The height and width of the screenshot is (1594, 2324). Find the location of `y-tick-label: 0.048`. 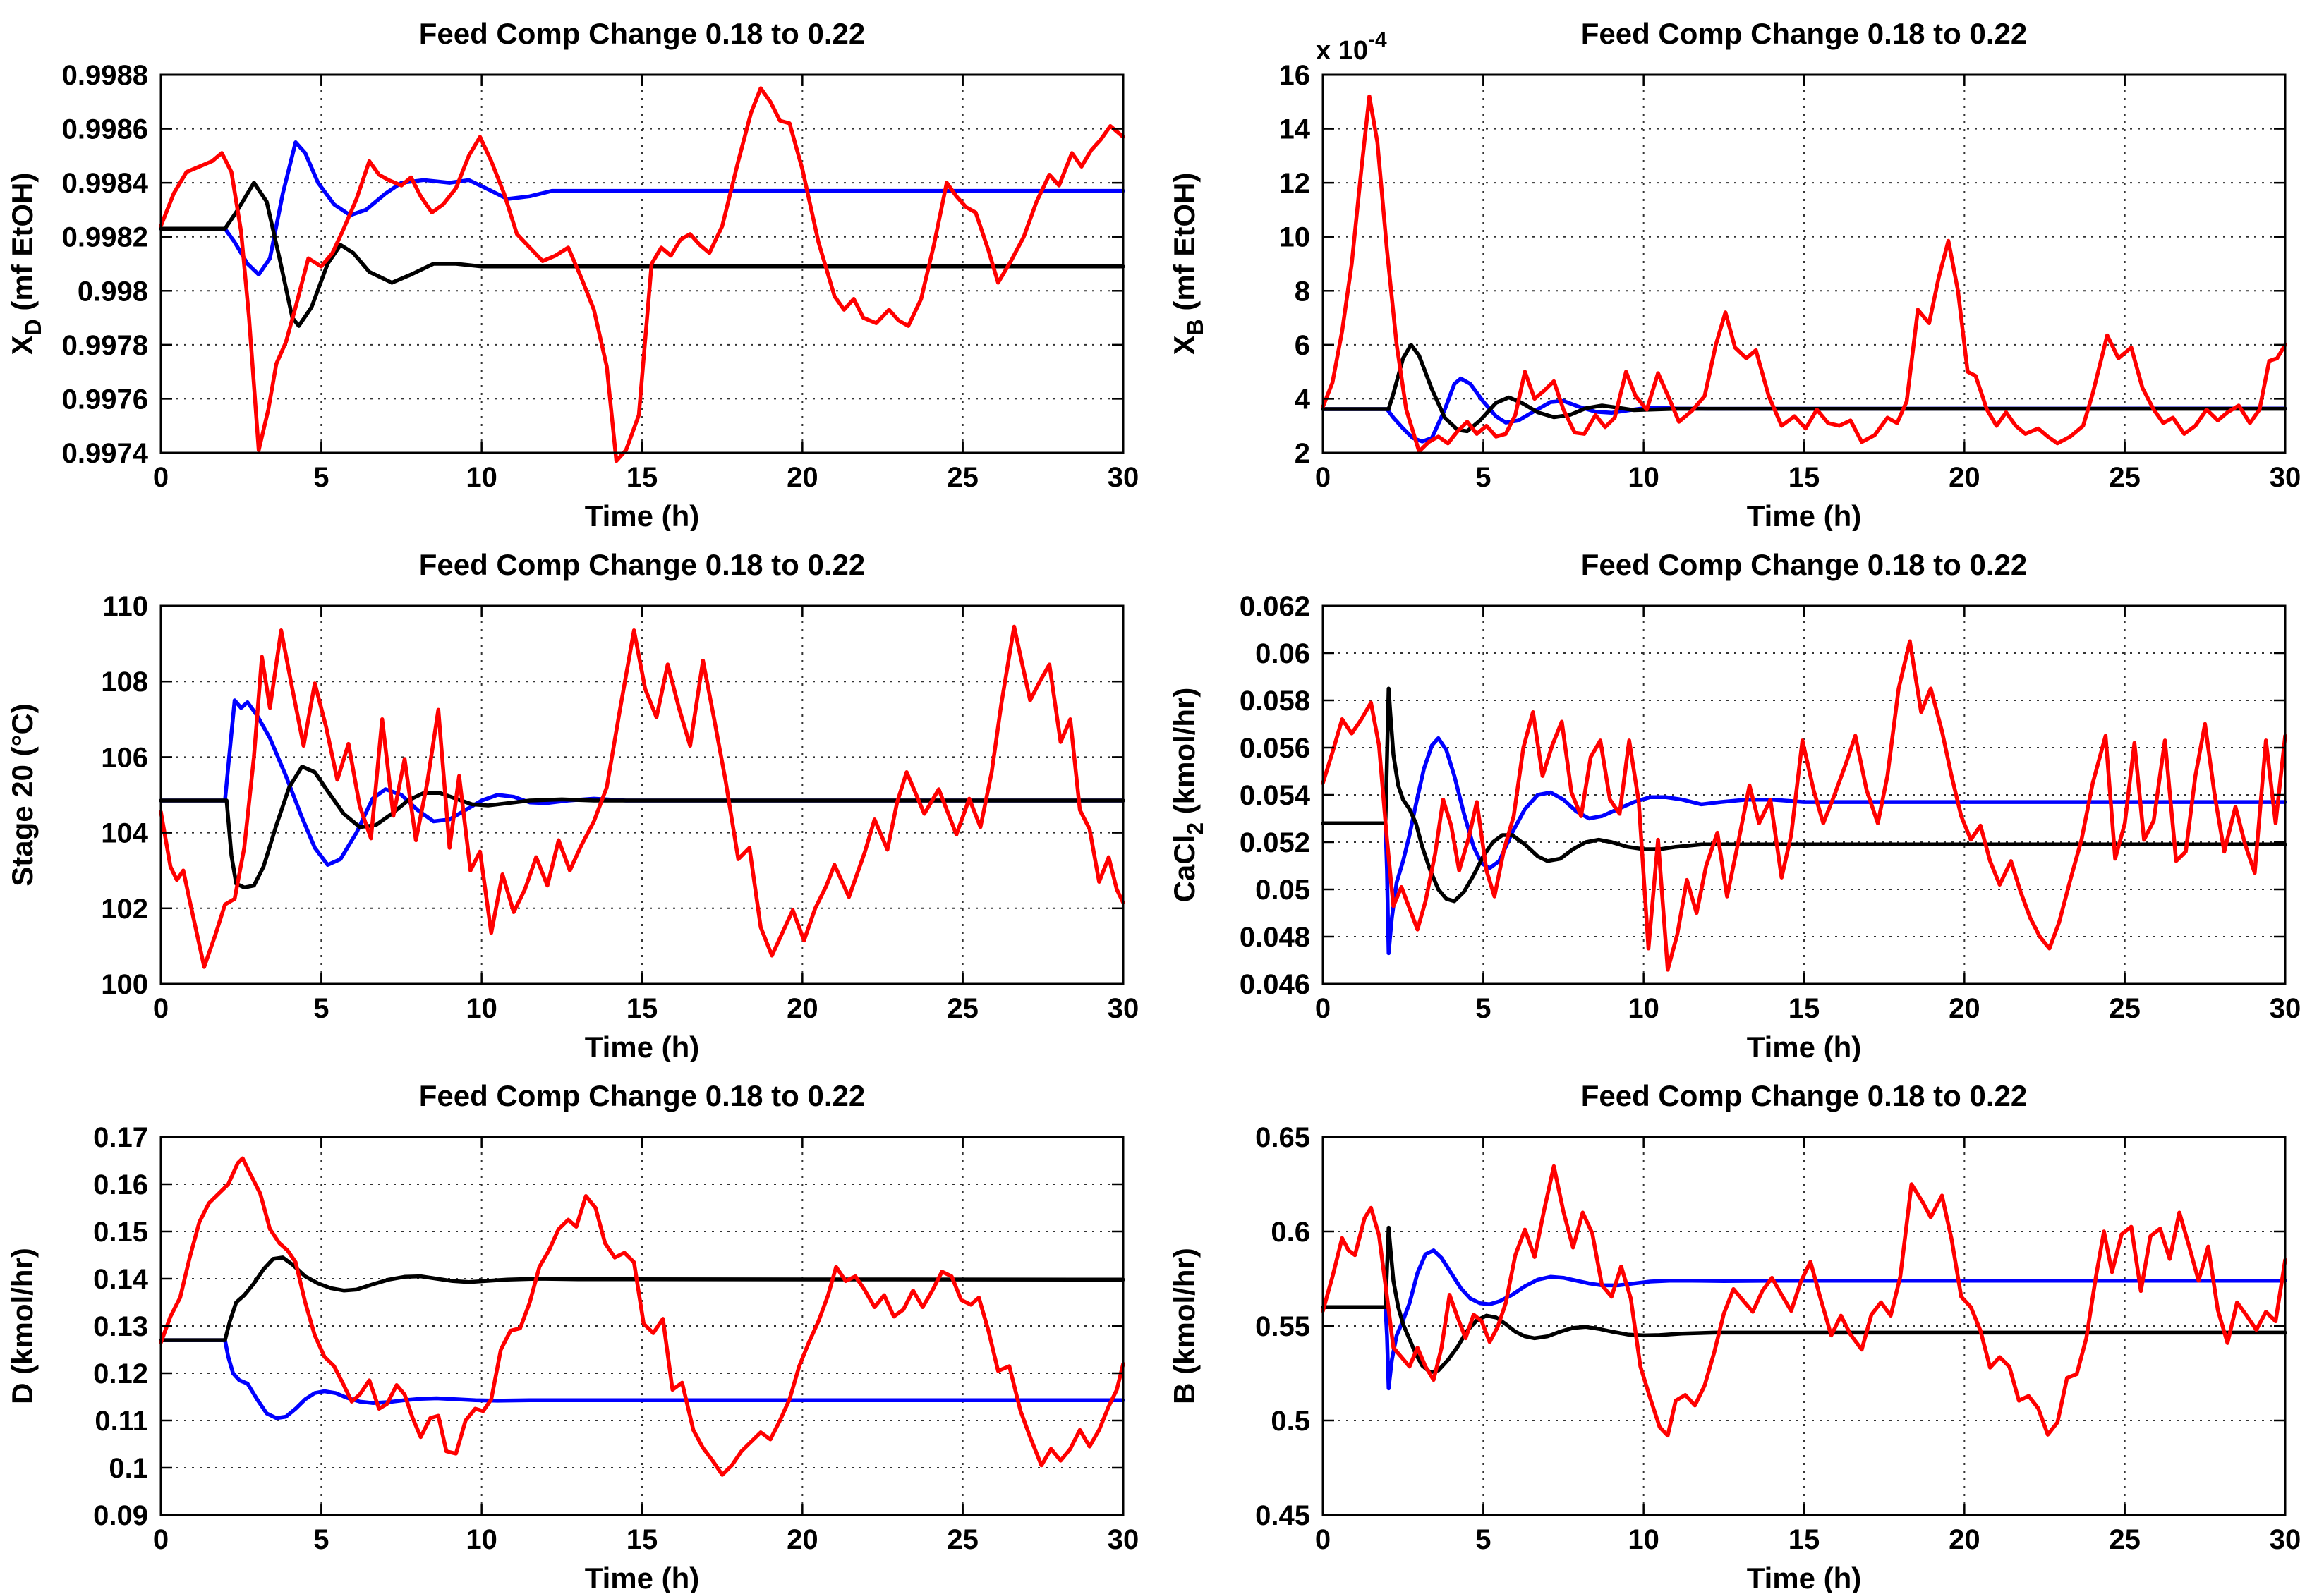

y-tick-label: 0.048 is located at coordinates (1275, 938).